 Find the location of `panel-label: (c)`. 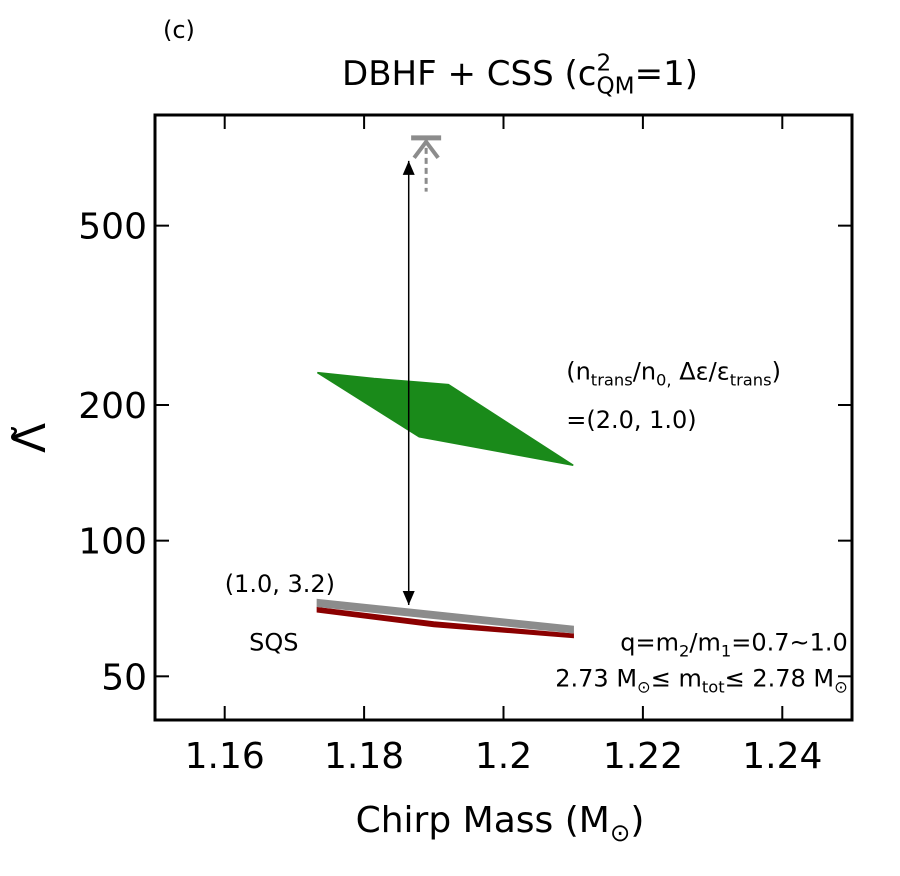

panel-label: (c) is located at coordinates (179, 30).